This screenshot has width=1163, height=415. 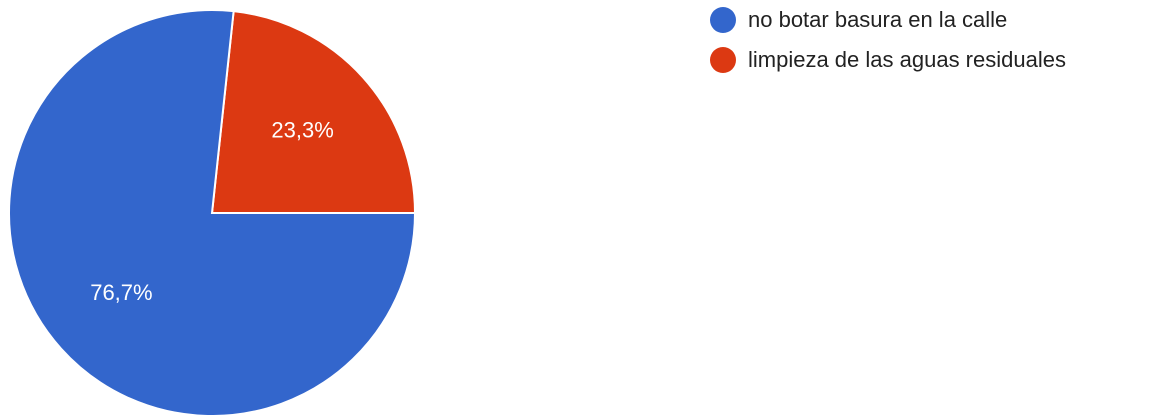 I want to click on legend-item-limpieza-aguas: limpieza de las aguas residuales, so click(x=888, y=60).